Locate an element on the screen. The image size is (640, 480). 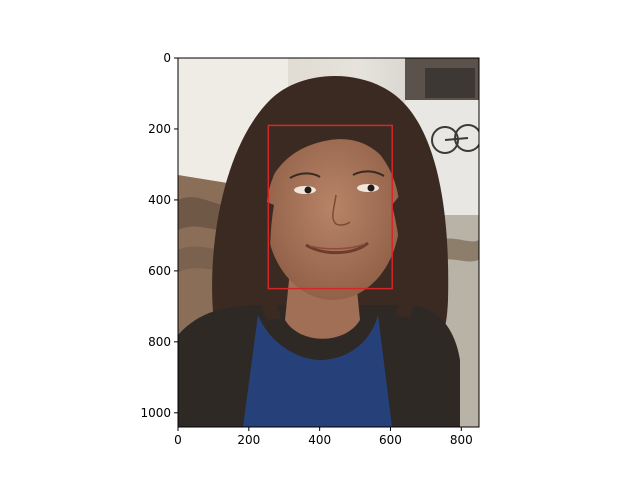
x-axis-ticks: 0 200 400 600 800 is located at coordinates (323, 437).